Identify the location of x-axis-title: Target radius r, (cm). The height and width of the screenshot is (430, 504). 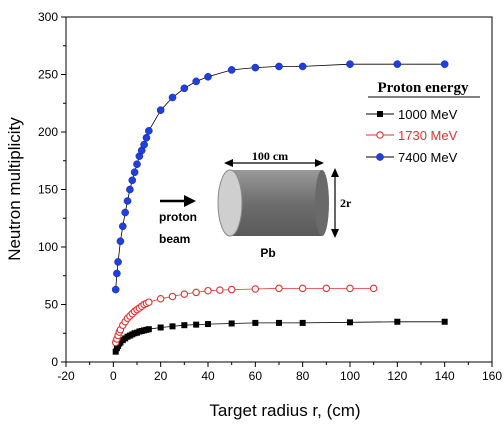
(284, 410).